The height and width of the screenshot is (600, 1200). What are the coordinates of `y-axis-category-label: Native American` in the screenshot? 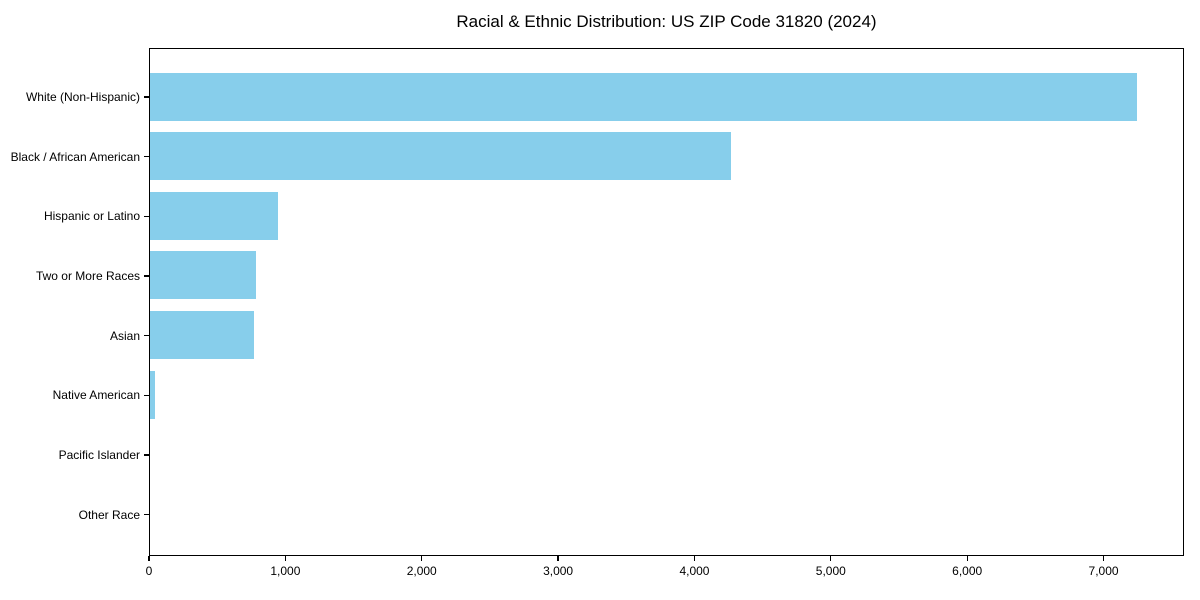 It's located at (96, 395).